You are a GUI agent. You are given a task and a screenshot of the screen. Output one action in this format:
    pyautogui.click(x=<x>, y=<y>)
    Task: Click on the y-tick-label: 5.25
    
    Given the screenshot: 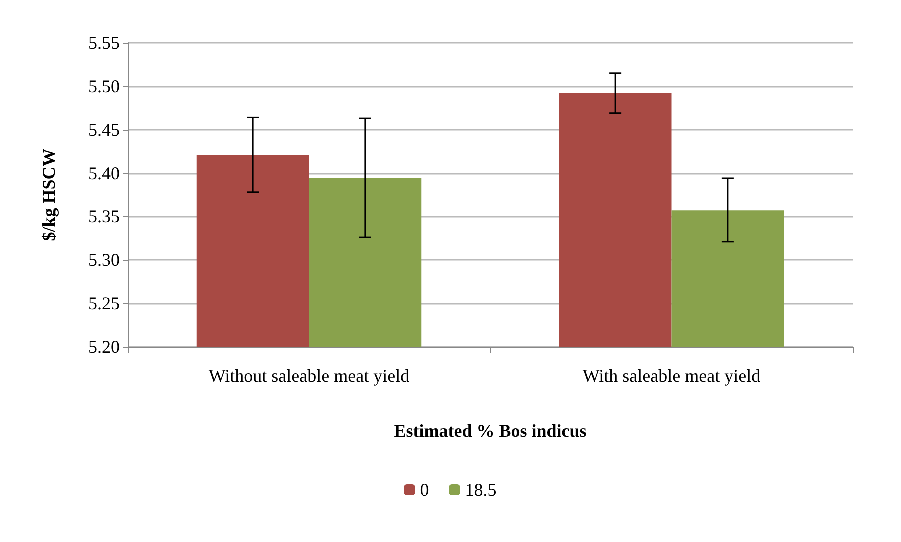 What is the action you would take?
    pyautogui.click(x=104, y=304)
    